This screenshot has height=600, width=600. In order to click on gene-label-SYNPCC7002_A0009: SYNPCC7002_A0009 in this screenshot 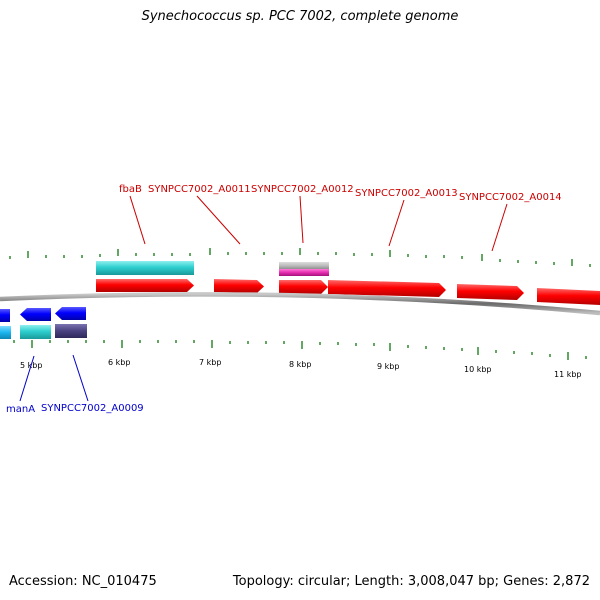, I will do `click(92, 408)`.